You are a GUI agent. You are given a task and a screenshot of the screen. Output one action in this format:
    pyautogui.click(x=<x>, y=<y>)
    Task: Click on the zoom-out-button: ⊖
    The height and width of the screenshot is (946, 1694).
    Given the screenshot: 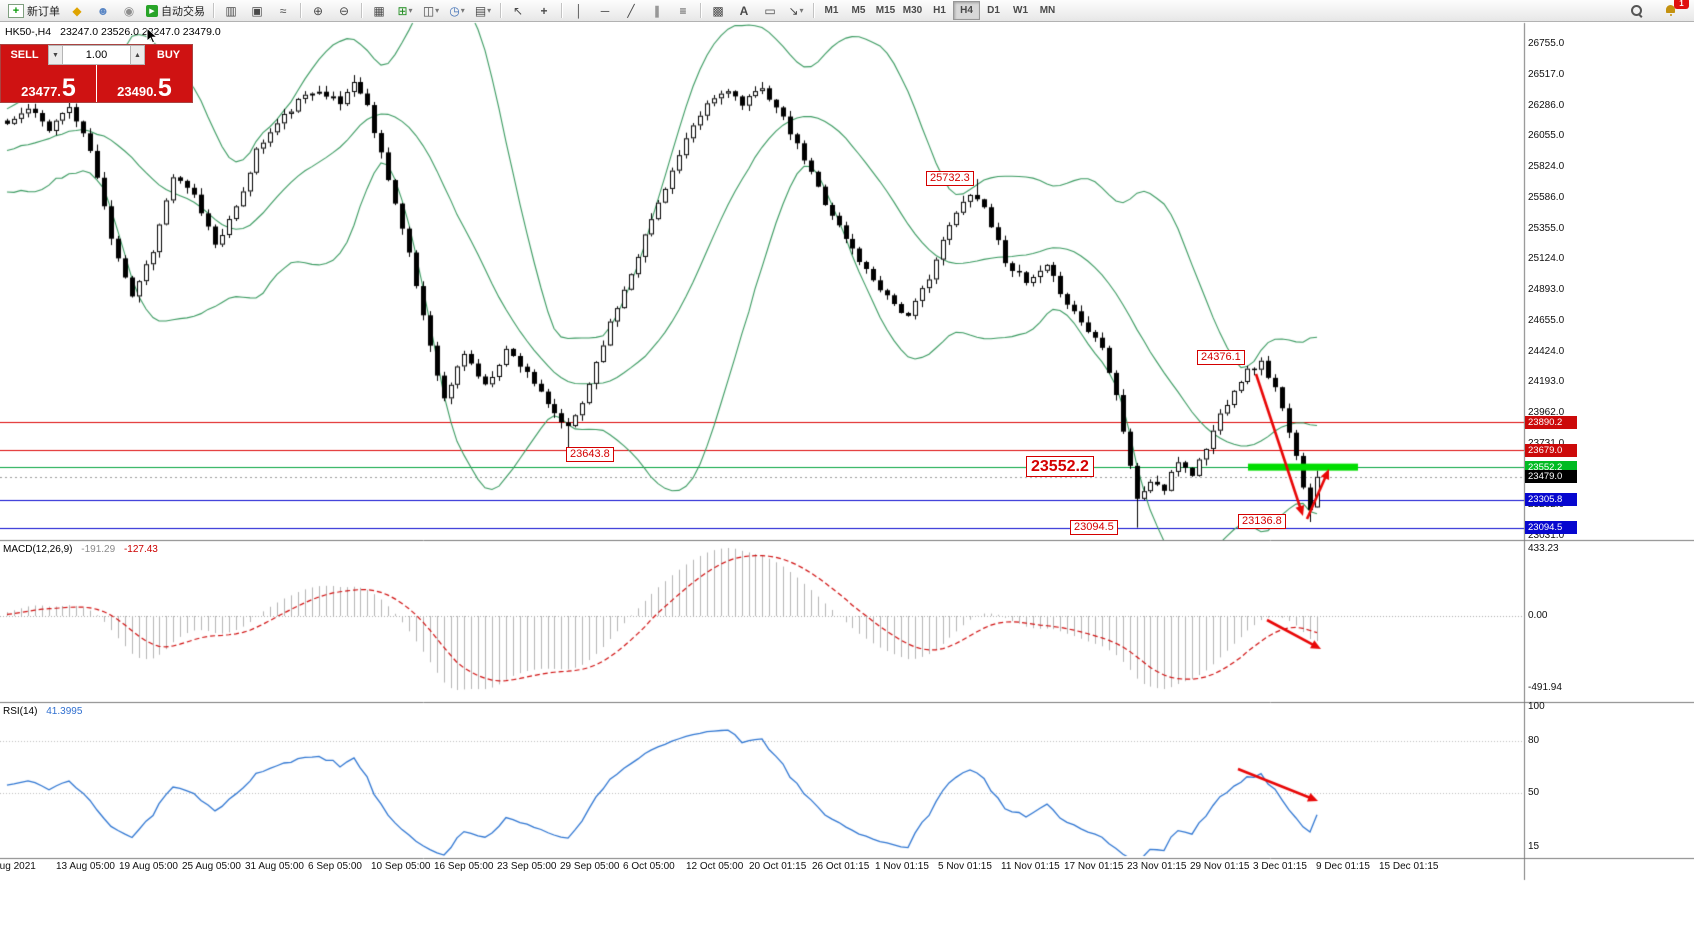 What is the action you would take?
    pyautogui.click(x=344, y=11)
    